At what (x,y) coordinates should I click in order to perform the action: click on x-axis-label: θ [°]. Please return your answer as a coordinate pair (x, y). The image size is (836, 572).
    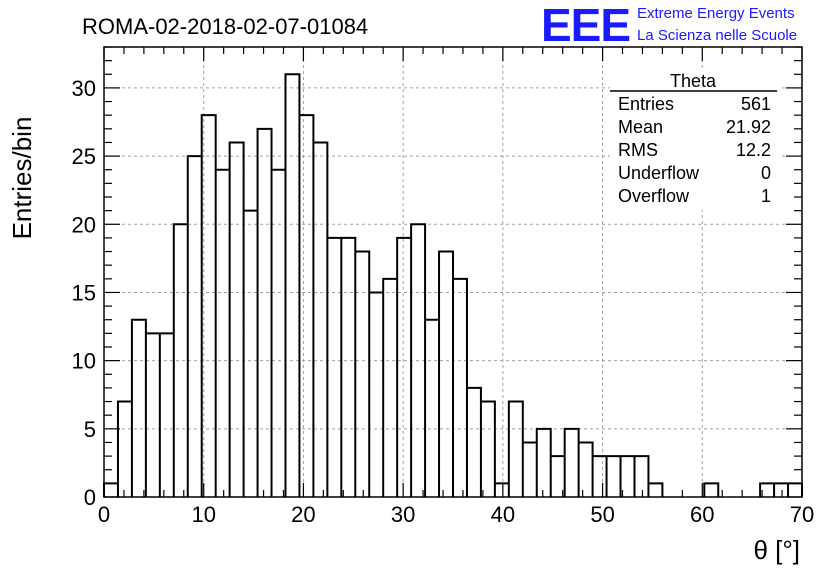
    Looking at the image, I should click on (776, 550).